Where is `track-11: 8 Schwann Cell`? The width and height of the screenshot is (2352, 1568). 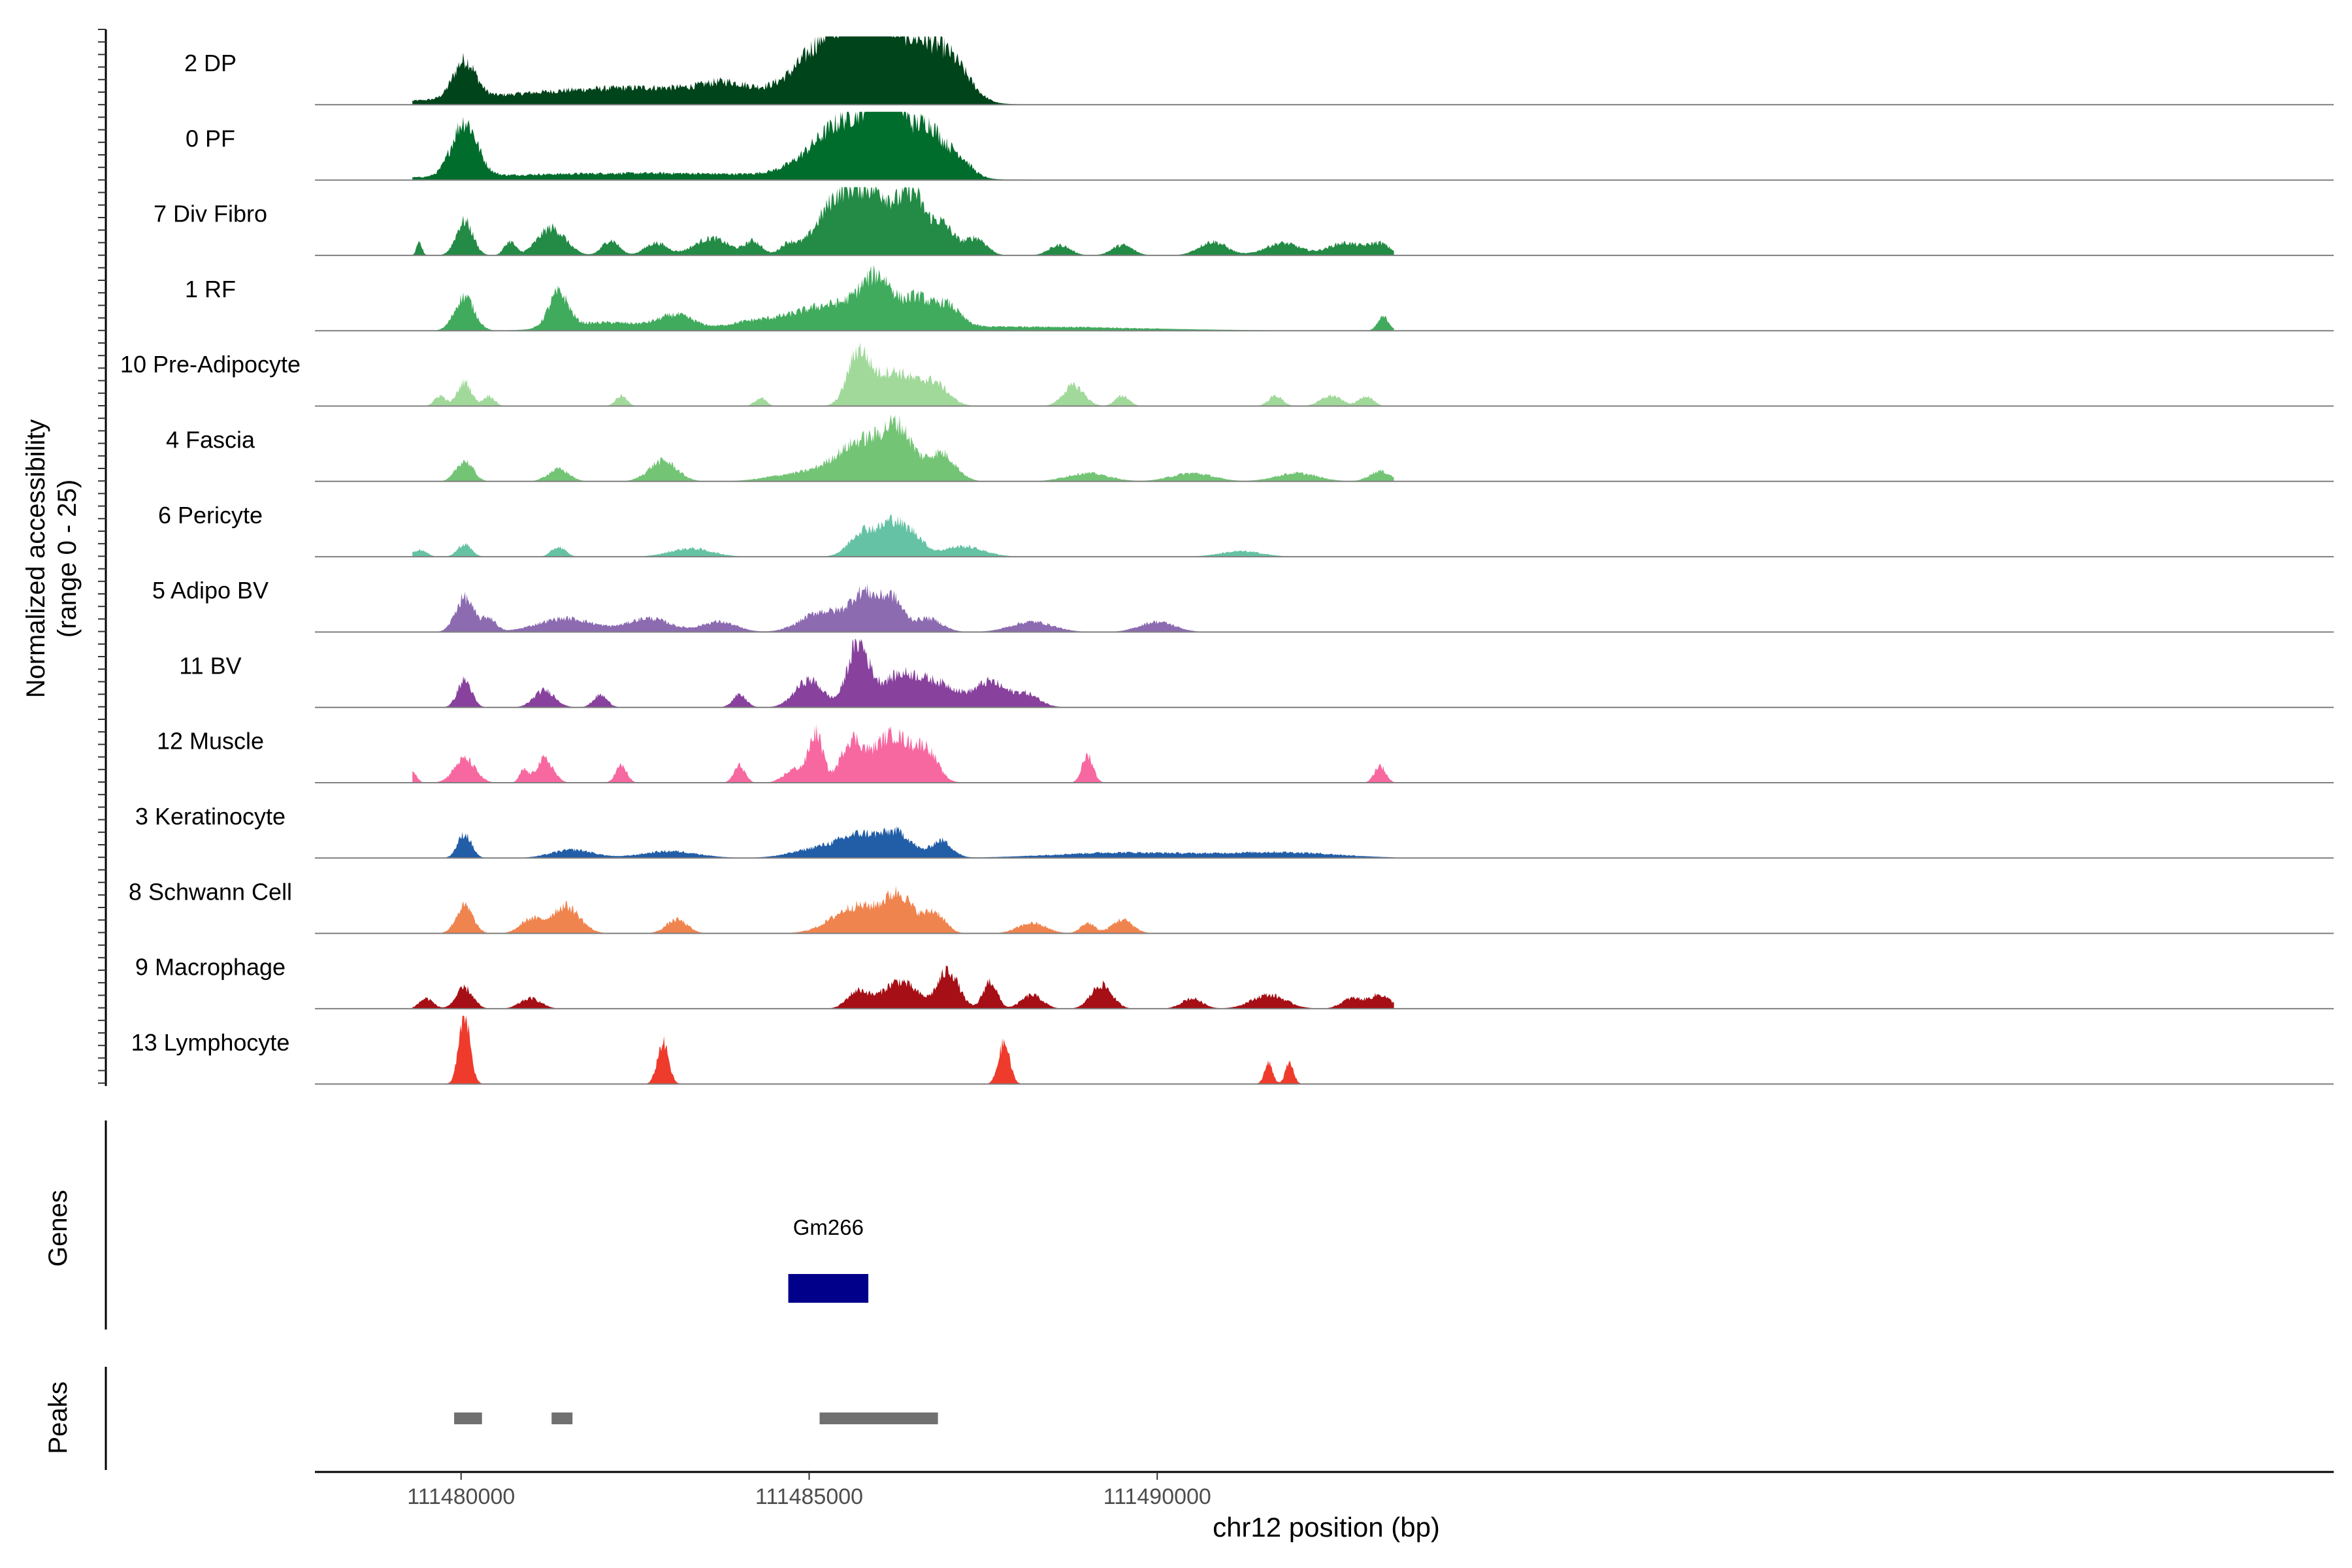 track-11: 8 Schwann Cell is located at coordinates (1231, 906).